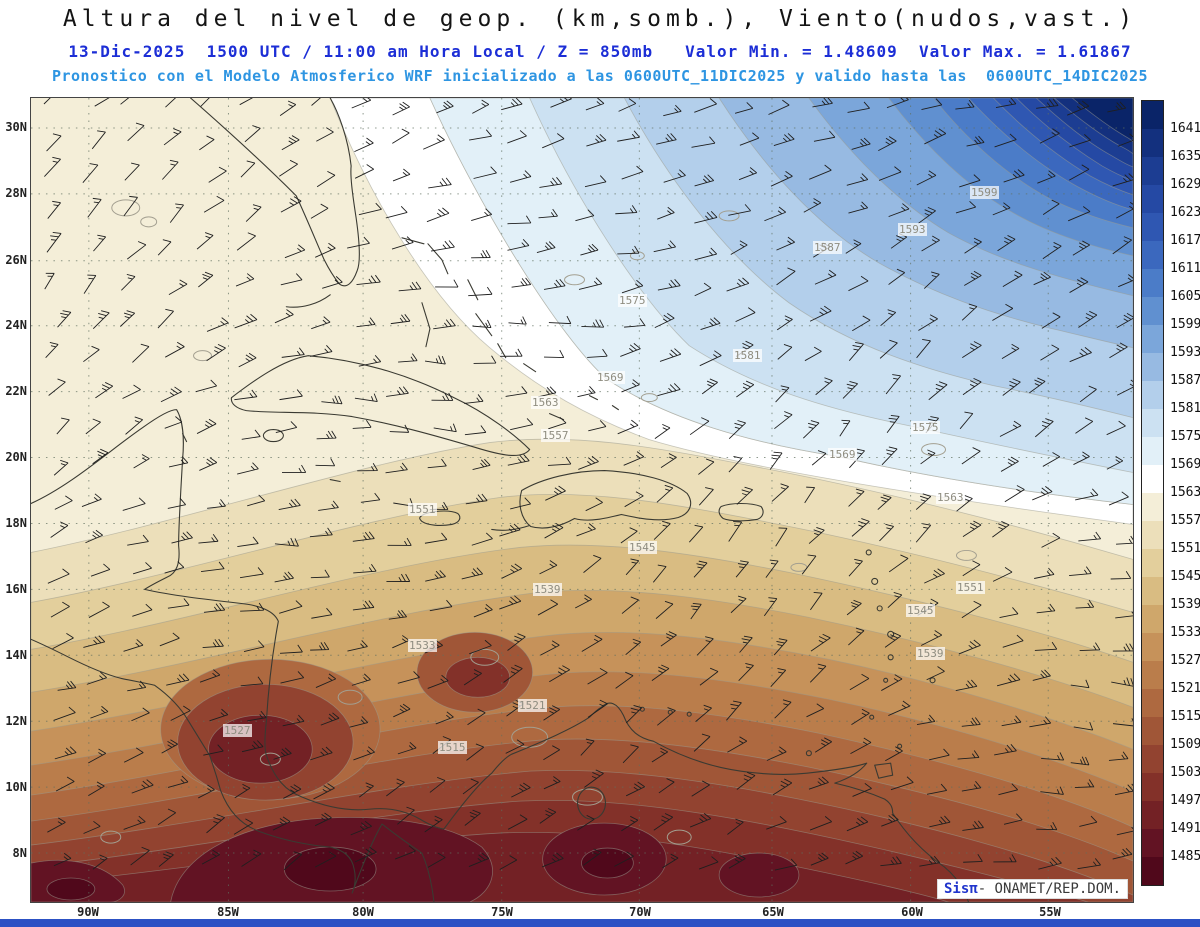 This screenshot has width=1200, height=927. I want to click on barbados, so click(932, 680).